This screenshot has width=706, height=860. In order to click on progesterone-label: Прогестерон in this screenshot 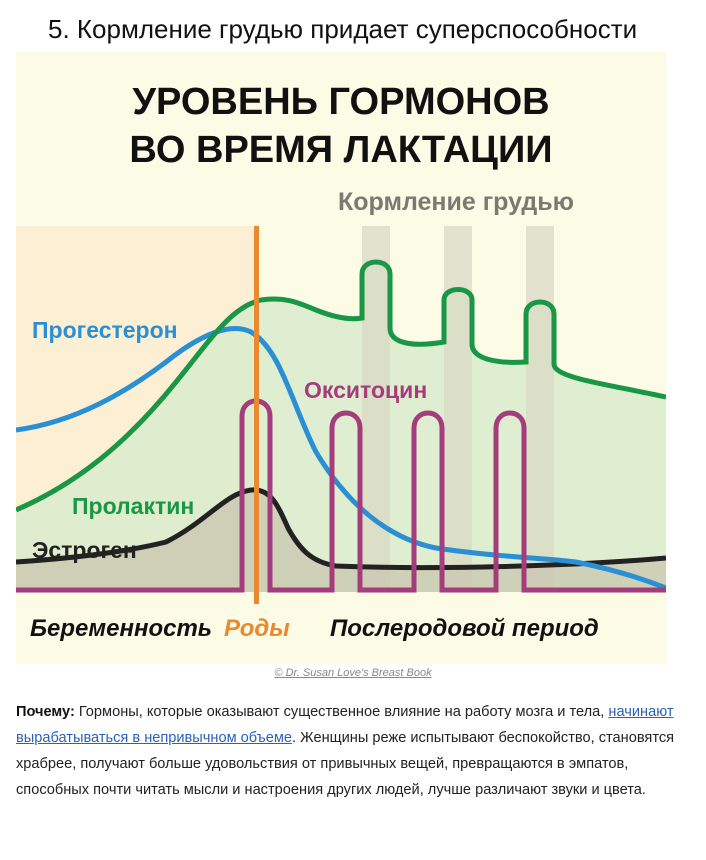, I will do `click(105, 330)`.